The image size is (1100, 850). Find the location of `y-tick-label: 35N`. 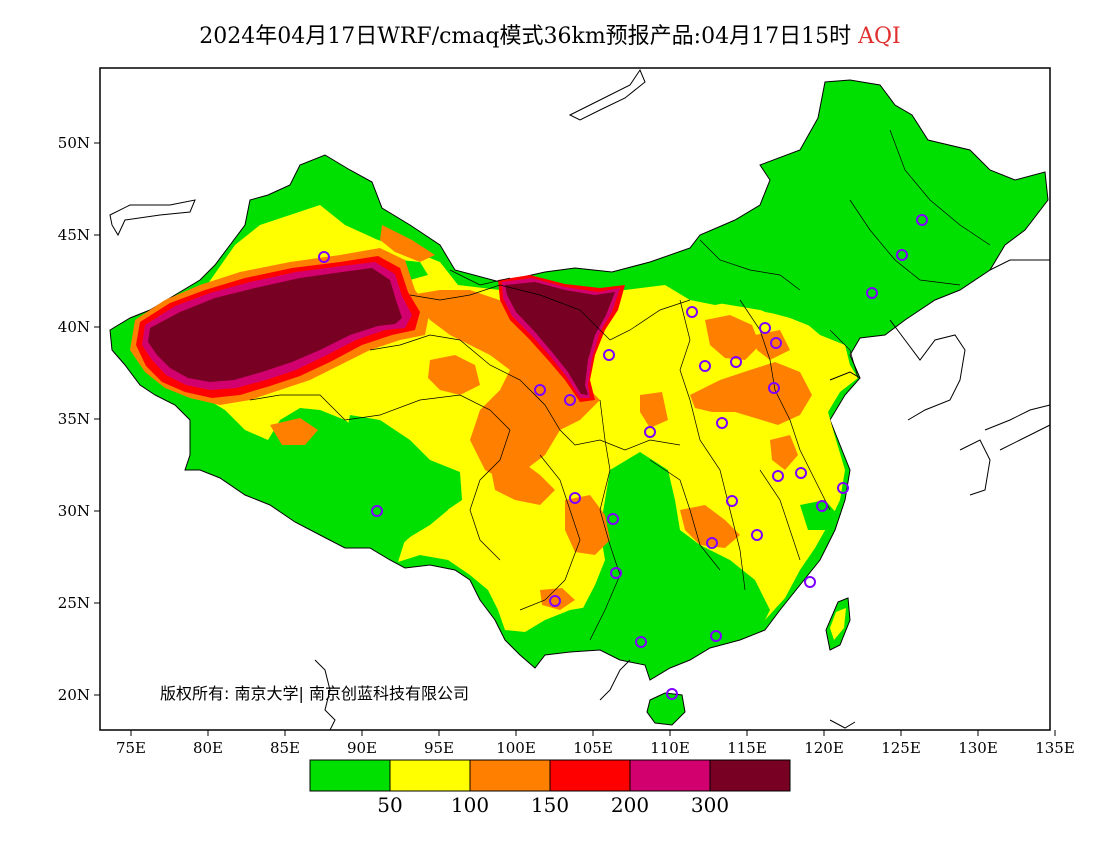

y-tick-label: 35N is located at coordinates (74, 419).